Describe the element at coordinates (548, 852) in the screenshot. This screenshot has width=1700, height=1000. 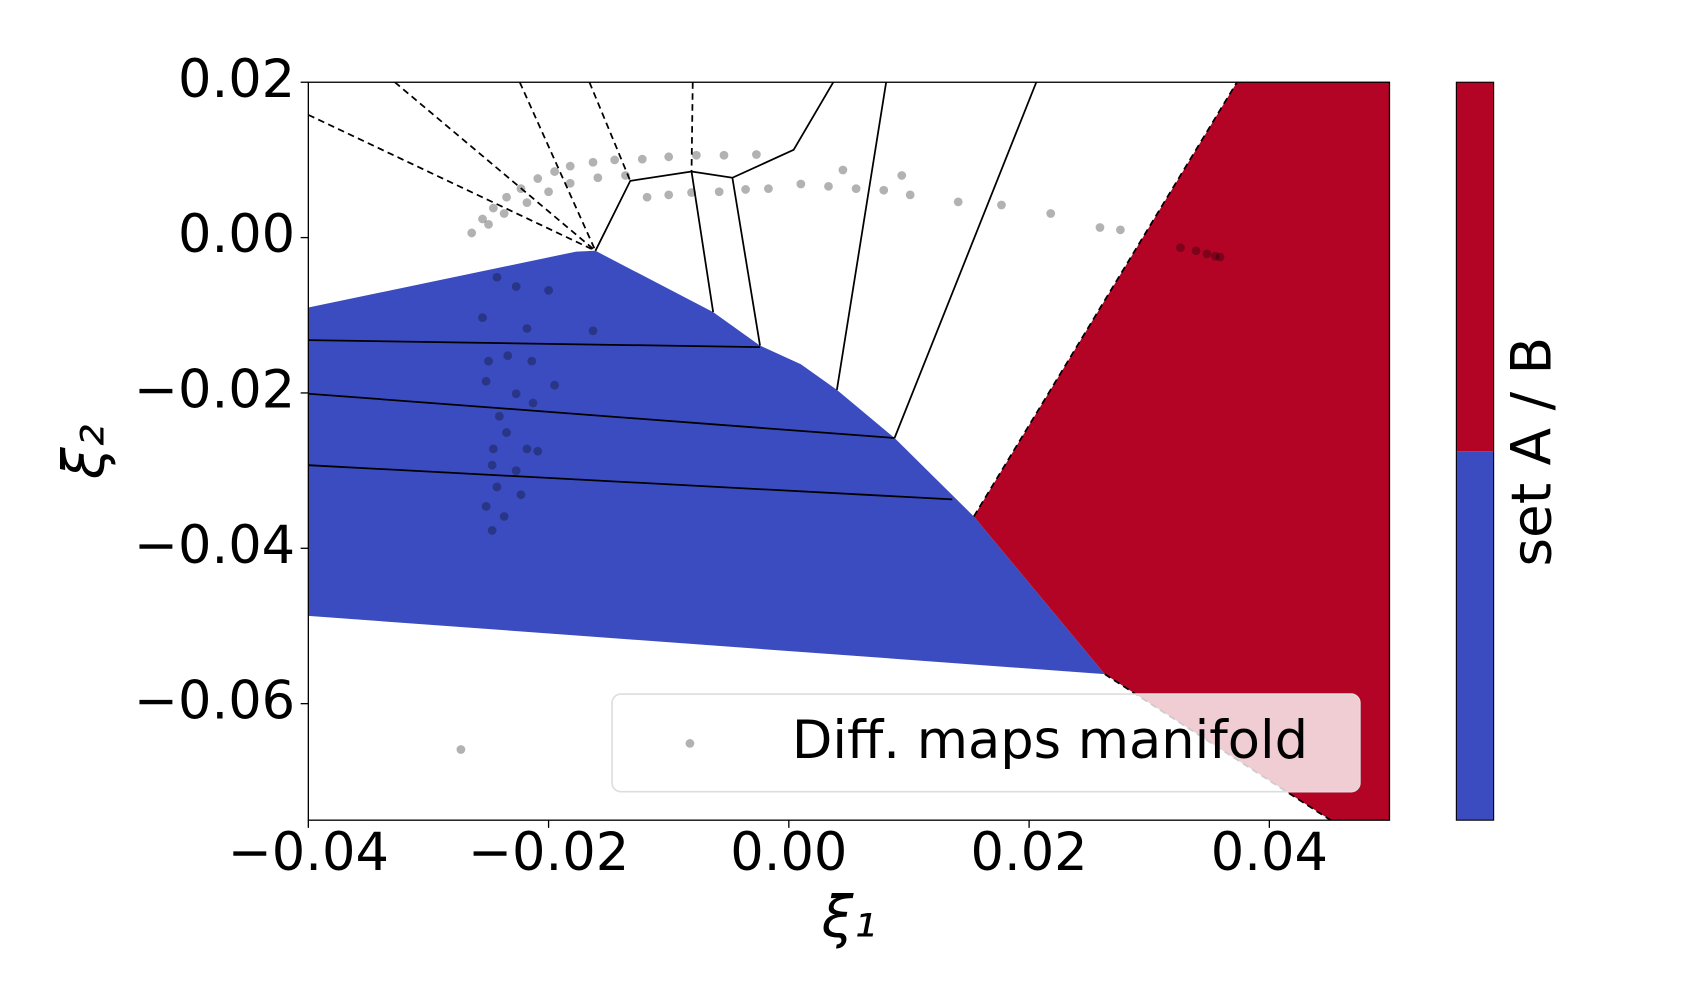
I see `x-tick-label: −0.02` at that location.